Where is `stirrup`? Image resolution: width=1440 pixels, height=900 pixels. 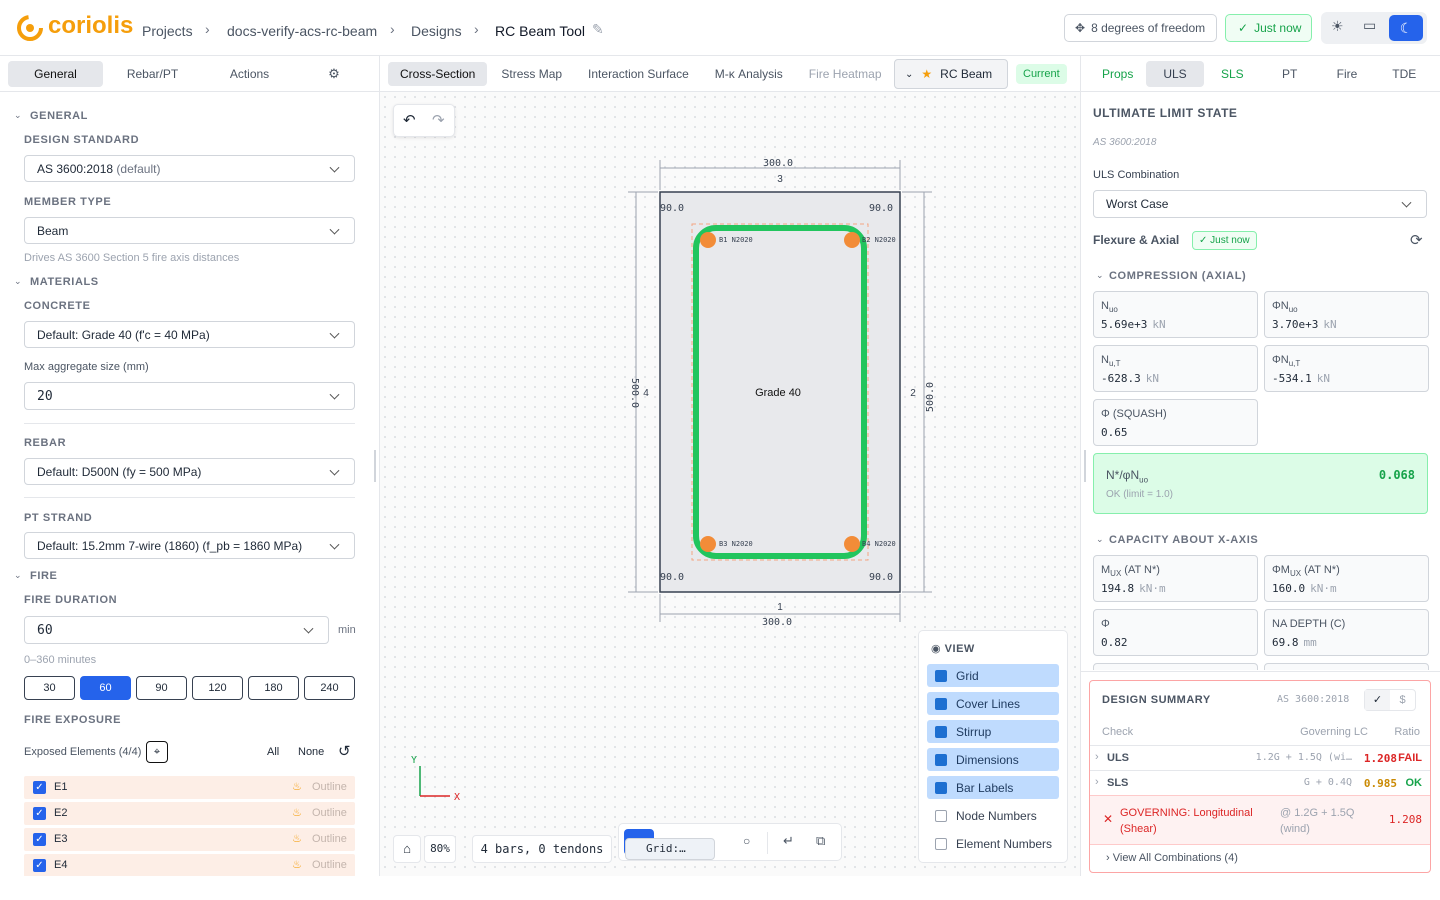
stirrup is located at coordinates (780, 392).